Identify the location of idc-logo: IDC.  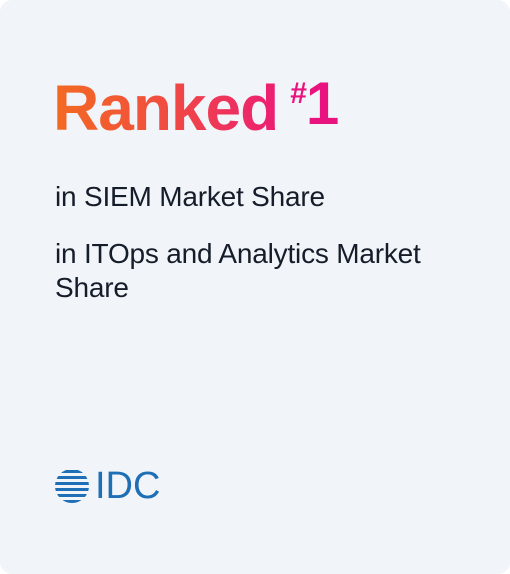
(106, 486).